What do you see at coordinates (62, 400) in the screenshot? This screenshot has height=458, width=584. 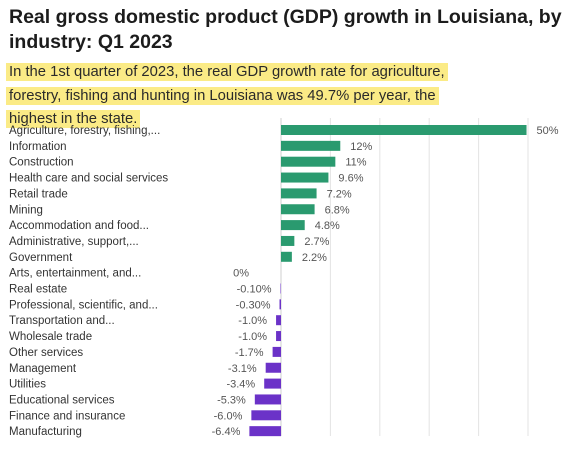 I see `category-label: Educational services` at bounding box center [62, 400].